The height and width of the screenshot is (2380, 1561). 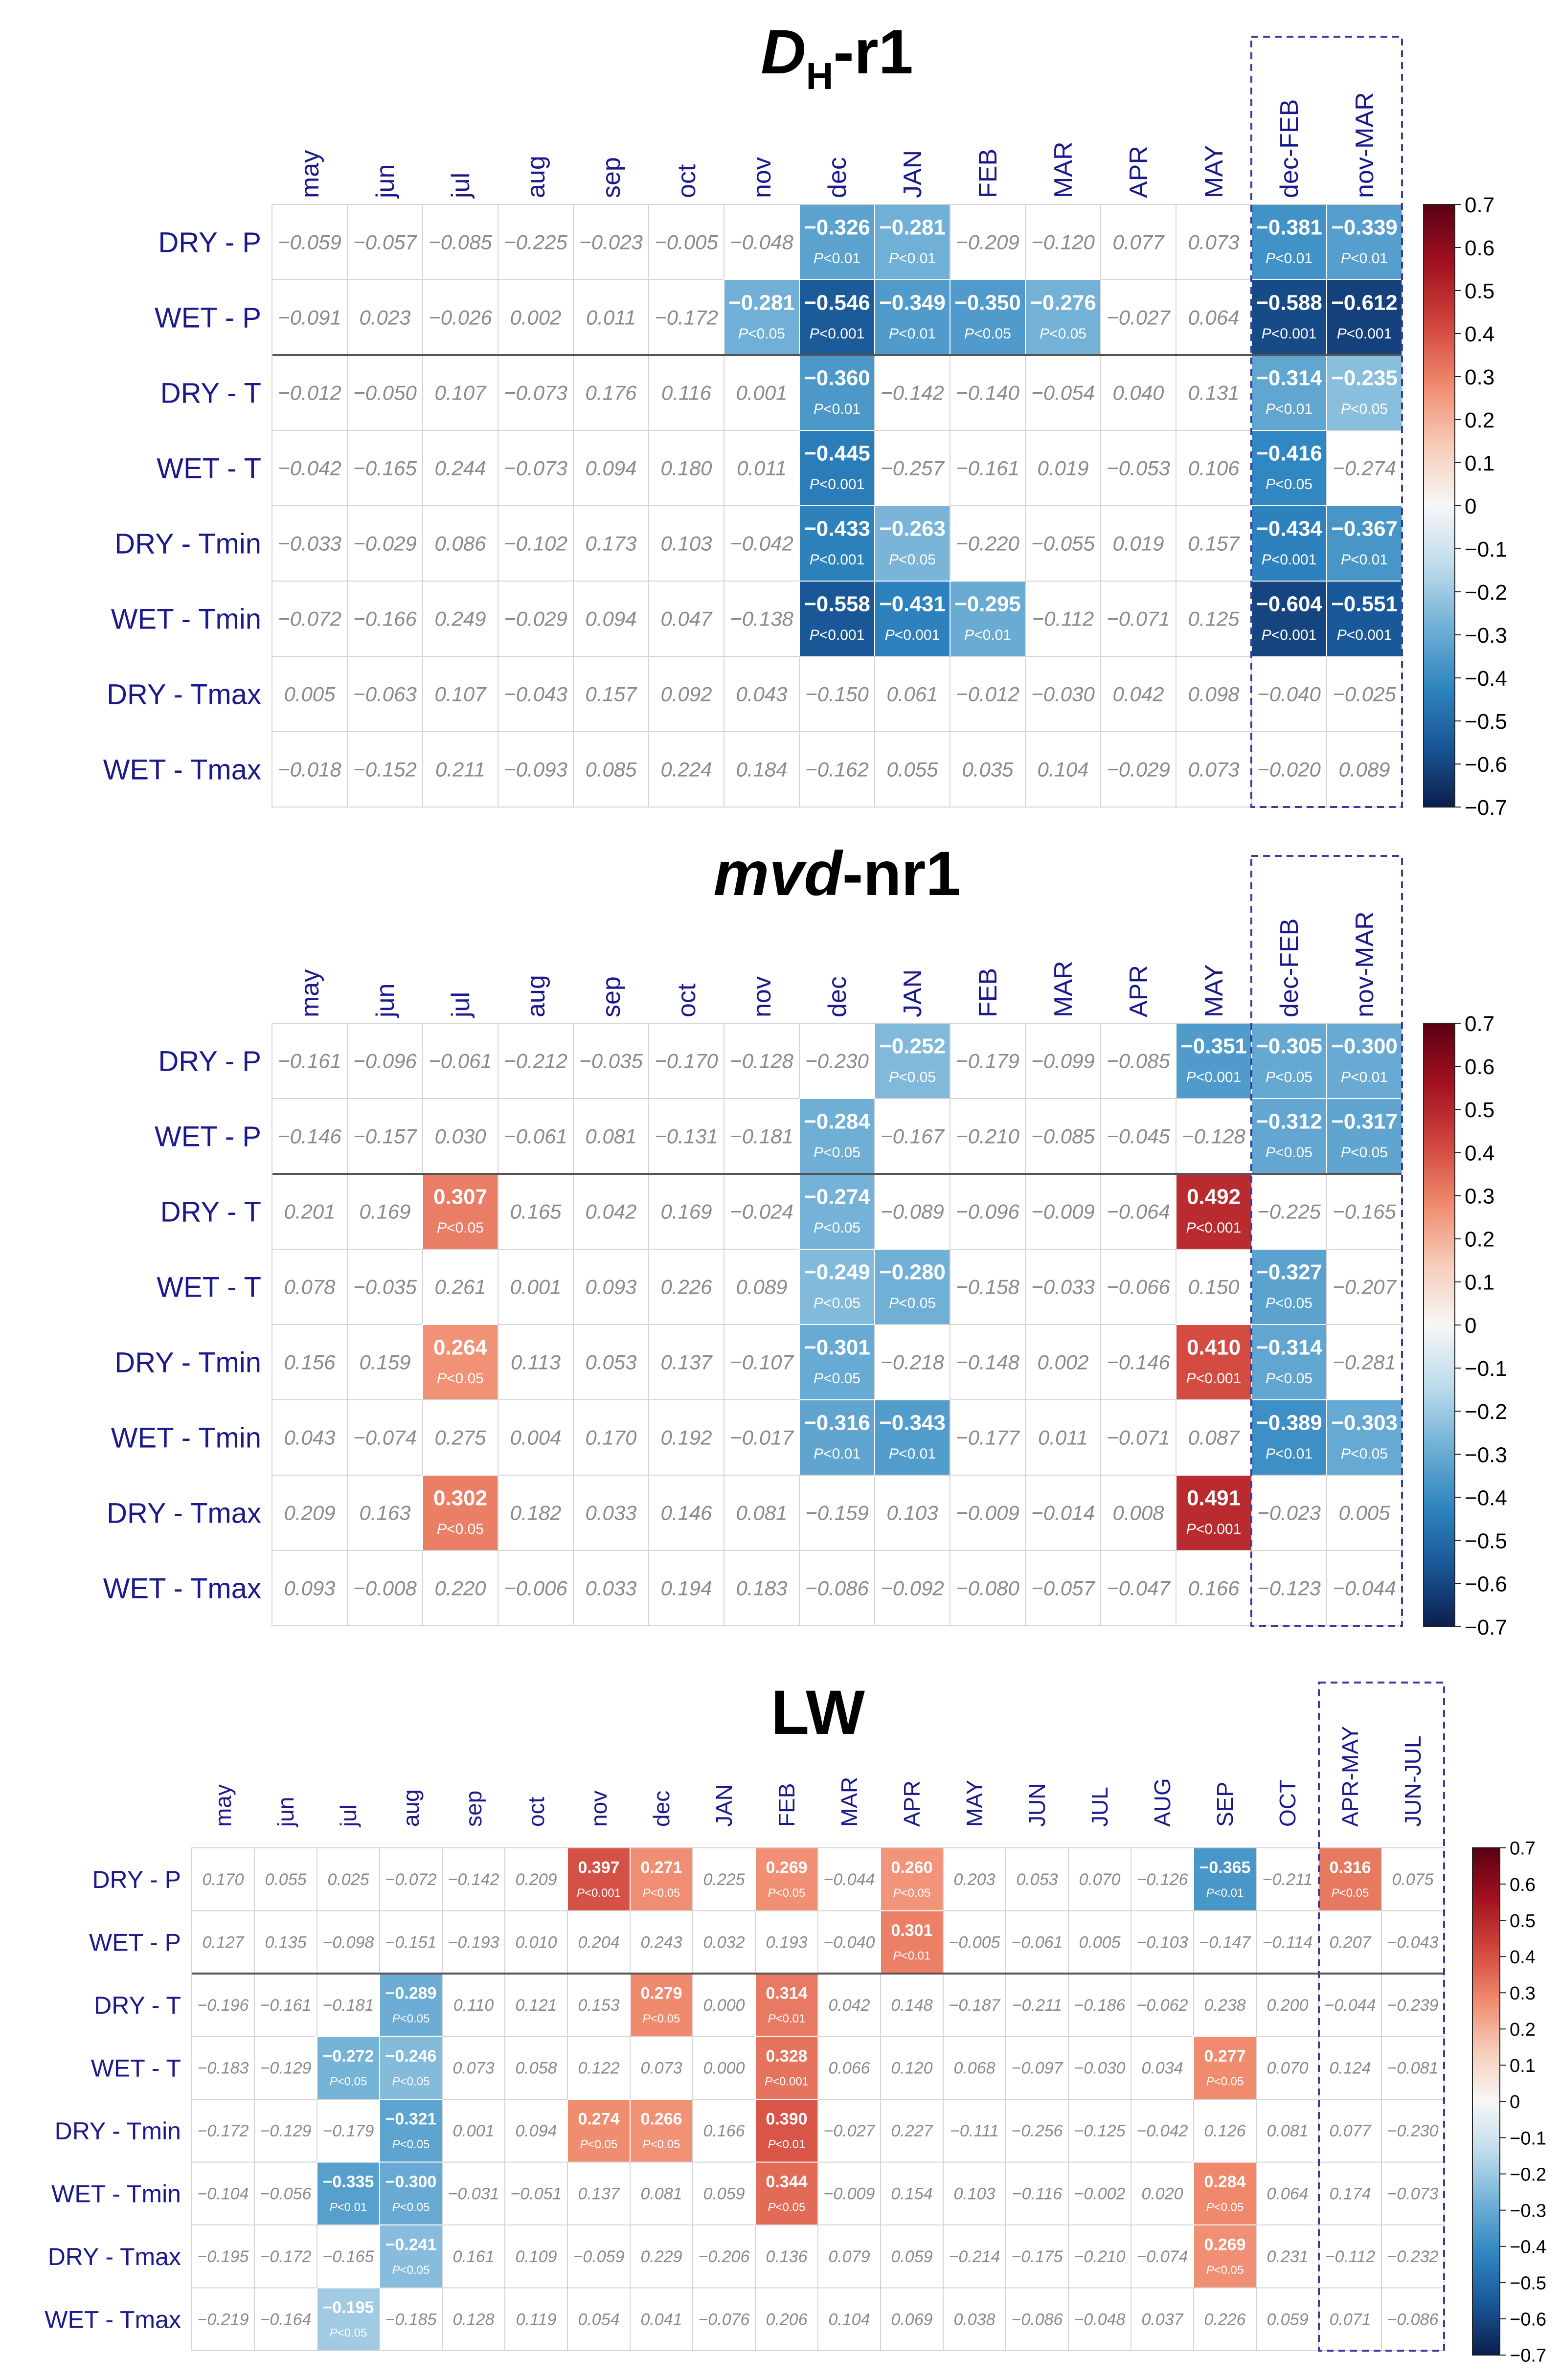 What do you see at coordinates (1288, 1803) in the screenshot?
I see `column-header-oct: OCT` at bounding box center [1288, 1803].